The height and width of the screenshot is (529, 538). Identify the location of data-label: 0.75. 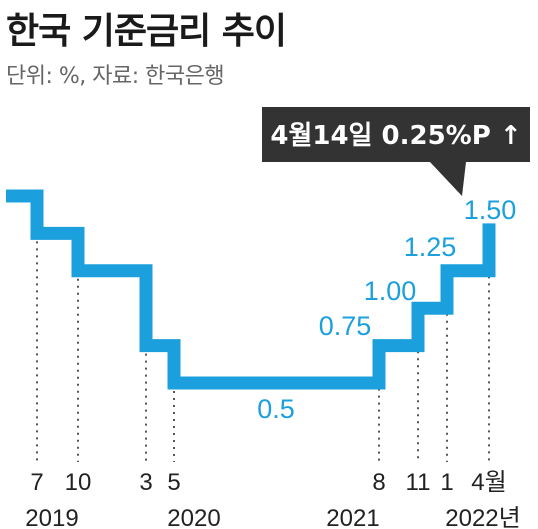
(345, 326).